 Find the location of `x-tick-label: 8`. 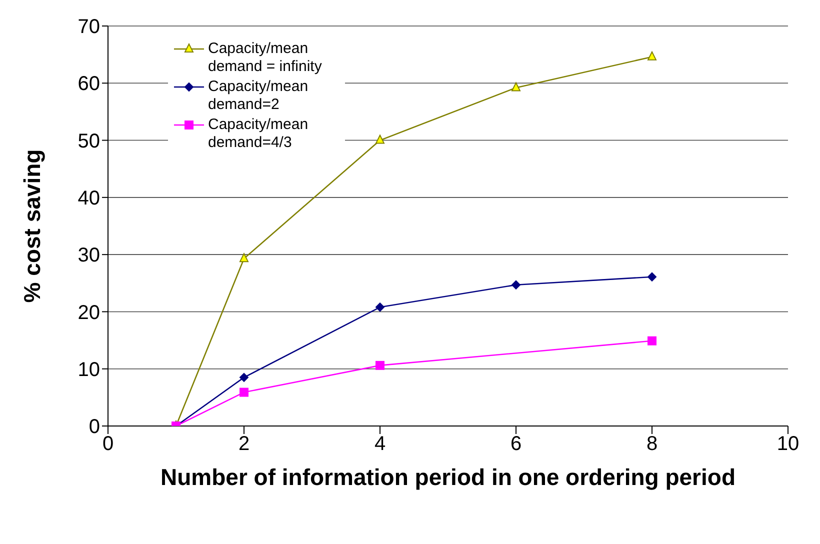

x-tick-label: 8 is located at coordinates (652, 444).